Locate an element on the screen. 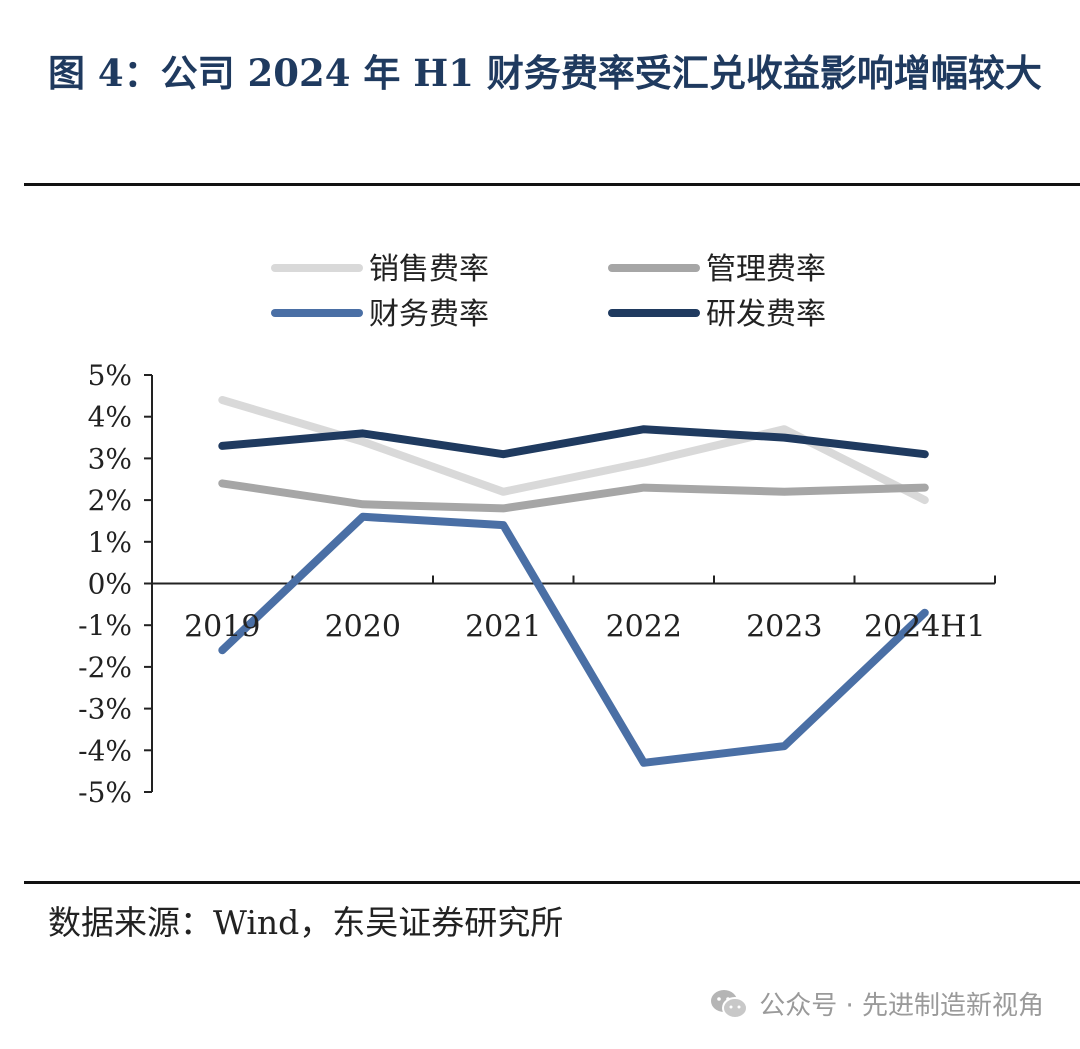  legend-label: 财务费率 is located at coordinates (429, 314).